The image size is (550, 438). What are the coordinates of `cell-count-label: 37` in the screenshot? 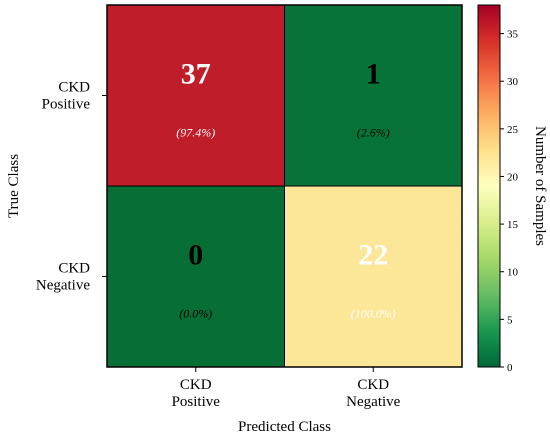 It's located at (196, 74).